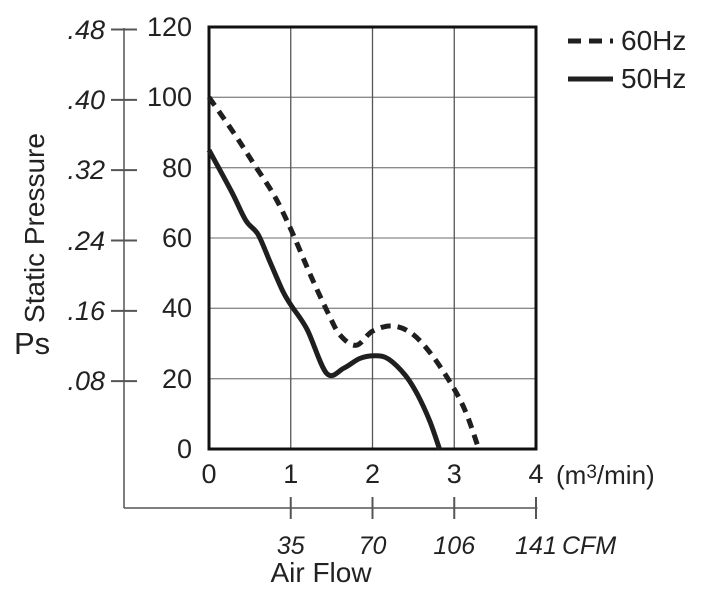 Image resolution: width=706 pixels, height=596 pixels. I want to click on cfm-tick-label-70: 70, so click(372, 546).